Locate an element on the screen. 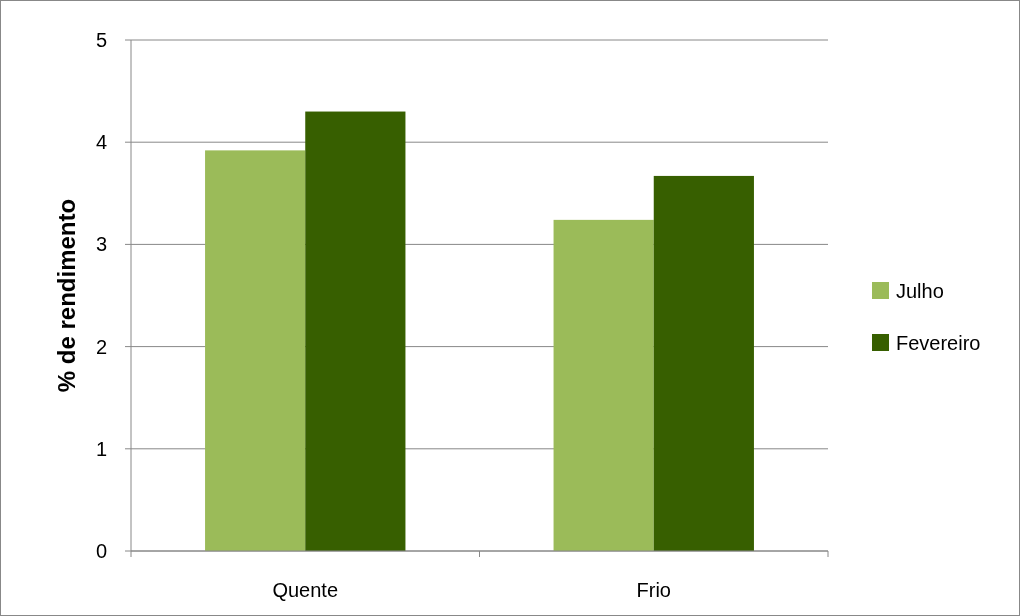  legend-label: Fevereiro is located at coordinates (938, 343).